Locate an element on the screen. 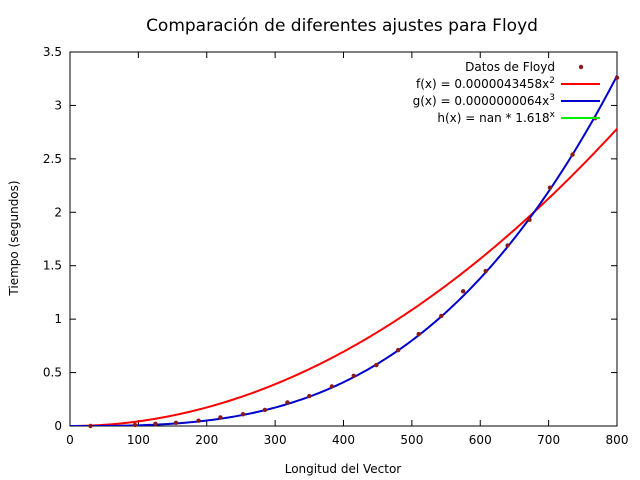  legend-label: Datos de Floyd is located at coordinates (510, 67).